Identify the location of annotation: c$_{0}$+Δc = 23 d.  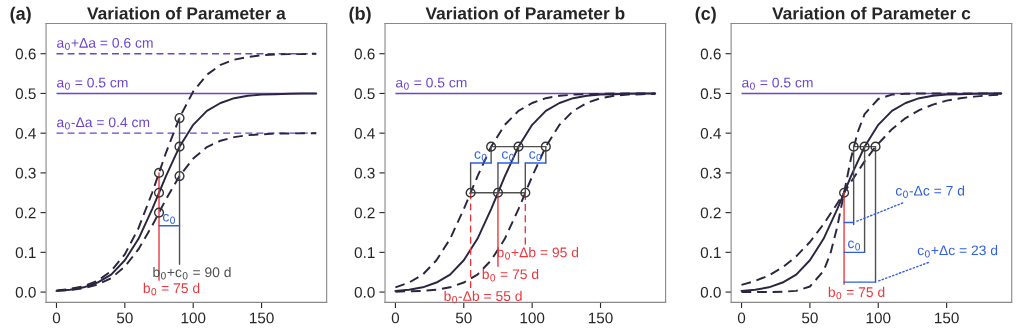
(957, 251).